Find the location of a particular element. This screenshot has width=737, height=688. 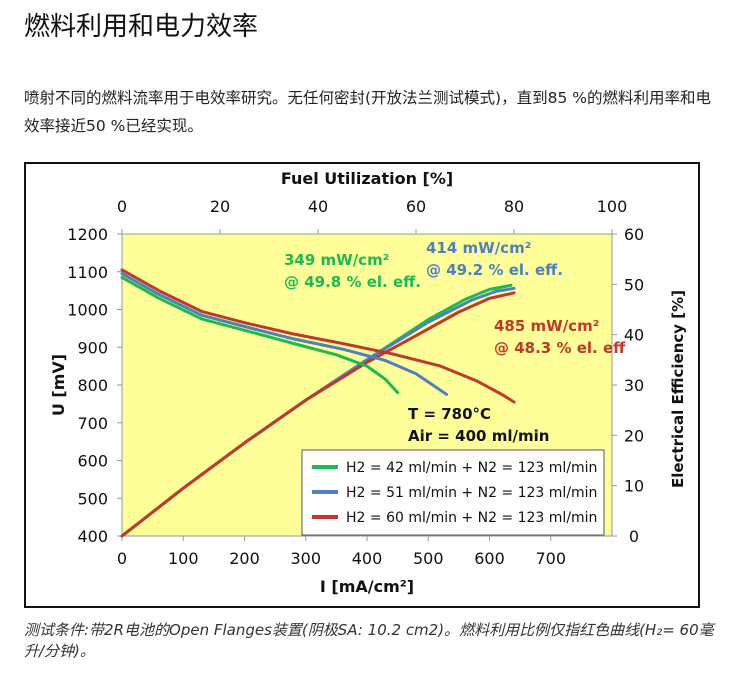

y-tick-label: 600 is located at coordinates (92, 461).